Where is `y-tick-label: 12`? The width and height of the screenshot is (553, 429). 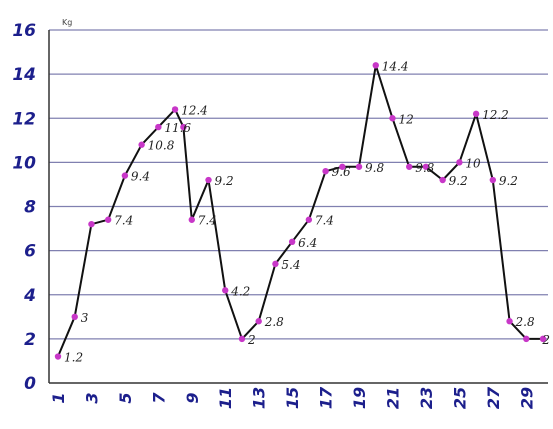 y-tick-label: 12 is located at coordinates (24, 119).